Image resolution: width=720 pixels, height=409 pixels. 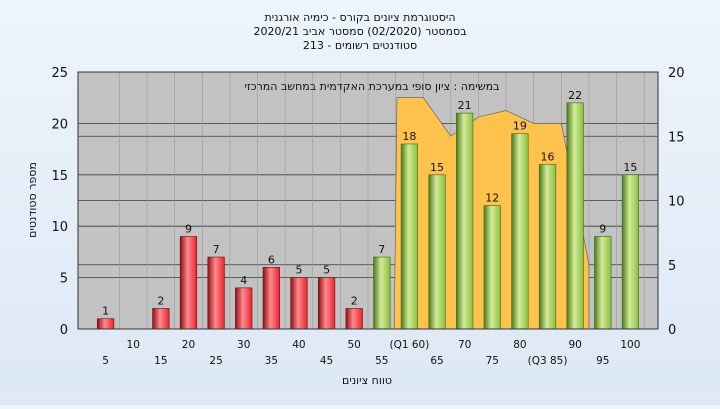 What do you see at coordinates (548, 157) in the screenshot?
I see `data-label-385: 16` at bounding box center [548, 157].